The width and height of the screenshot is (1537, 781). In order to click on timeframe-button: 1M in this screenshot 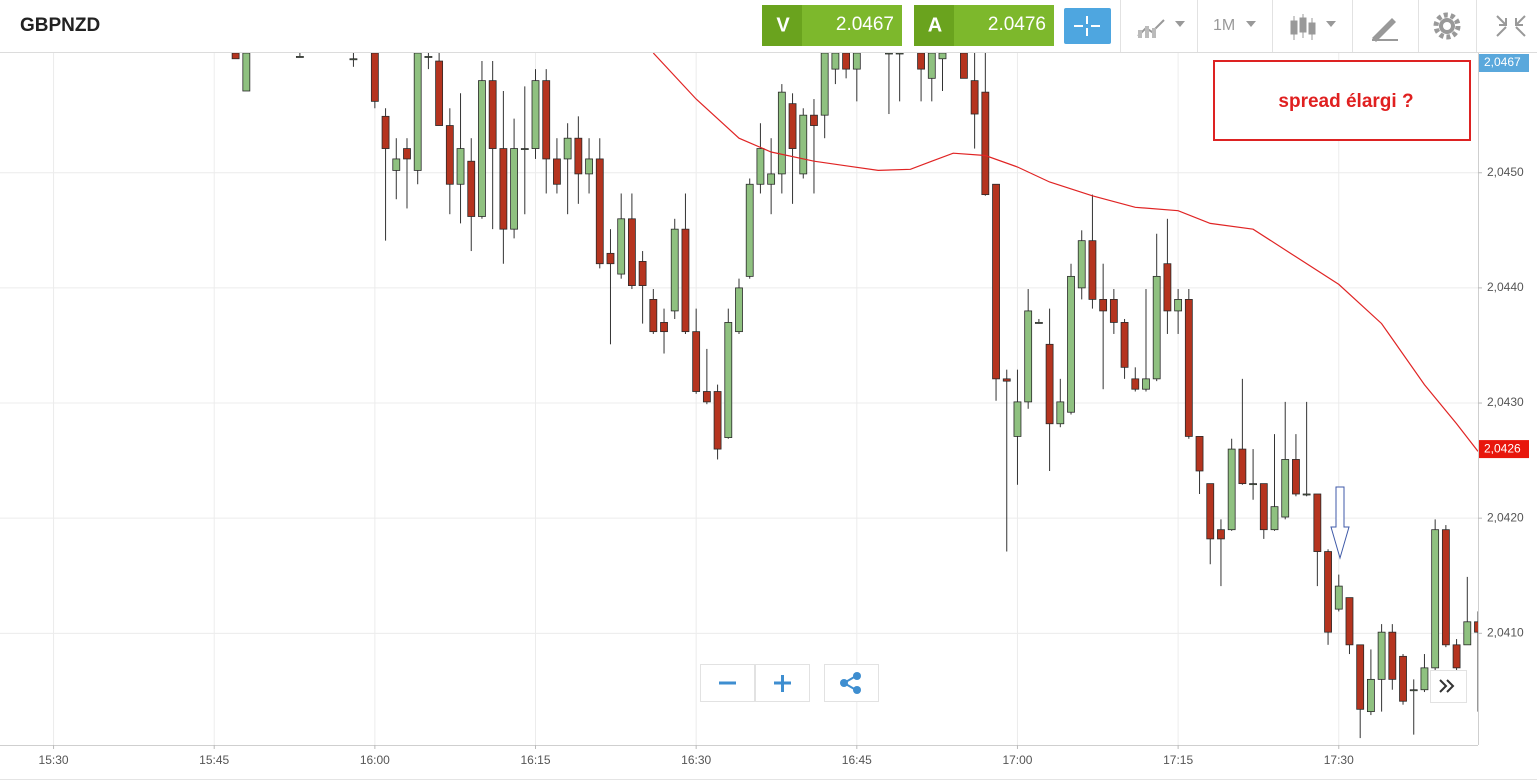, I will do `click(1234, 25)`.